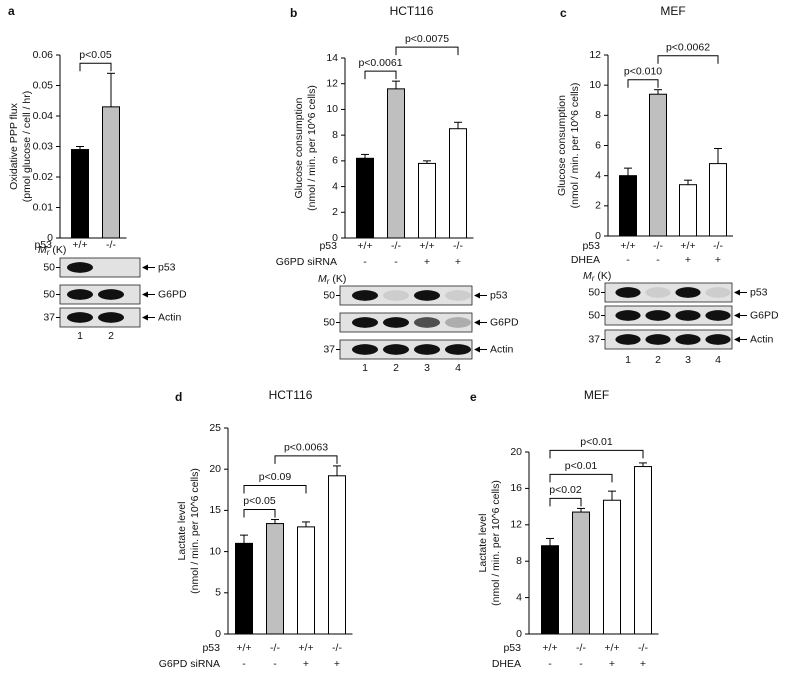  Describe the element at coordinates (512, 648) in the screenshot. I see `row-label: p53` at that location.